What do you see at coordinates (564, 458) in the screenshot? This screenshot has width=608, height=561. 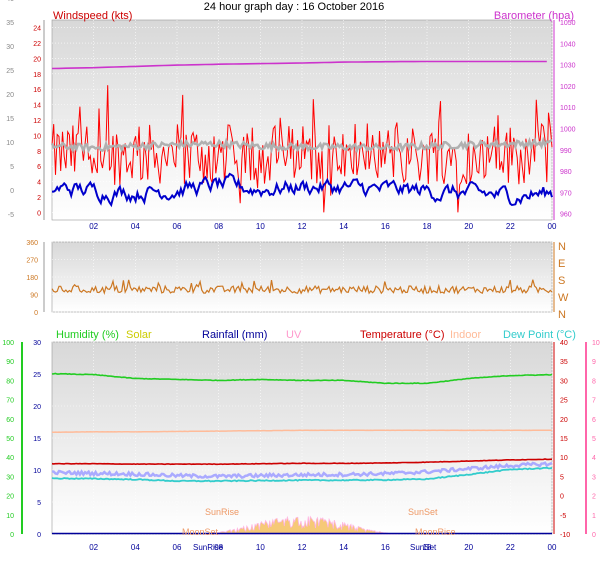 I see `tick-label-temp: 10` at bounding box center [564, 458].